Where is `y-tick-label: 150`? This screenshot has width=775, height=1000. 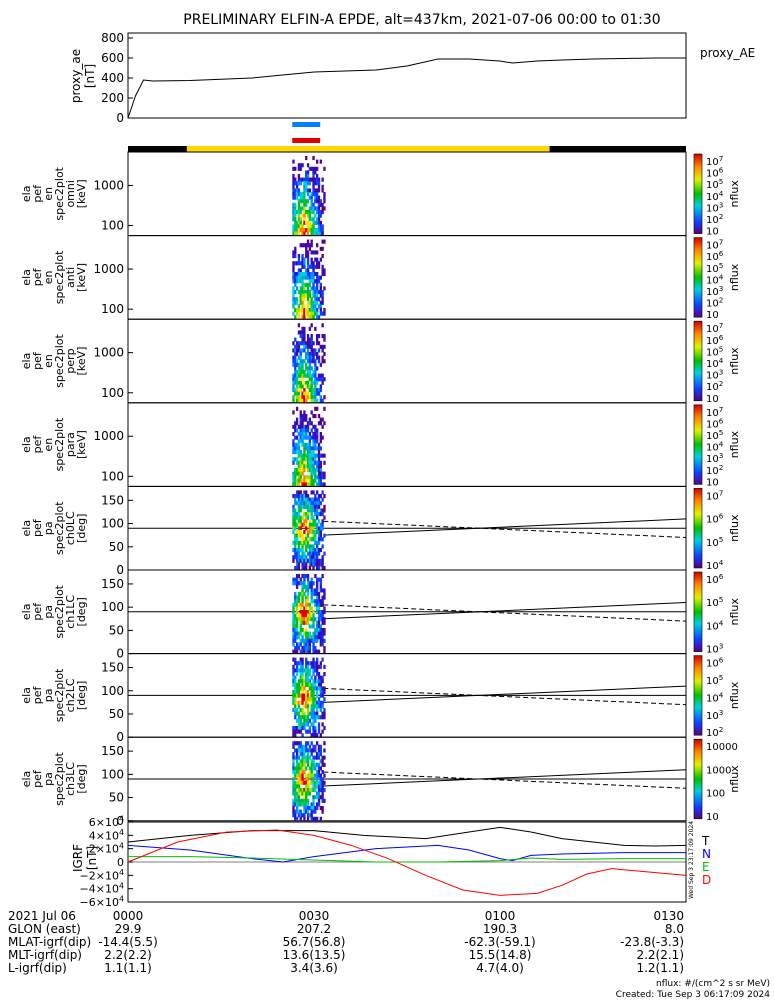
y-tick-label: 150 is located at coordinates (112, 668).